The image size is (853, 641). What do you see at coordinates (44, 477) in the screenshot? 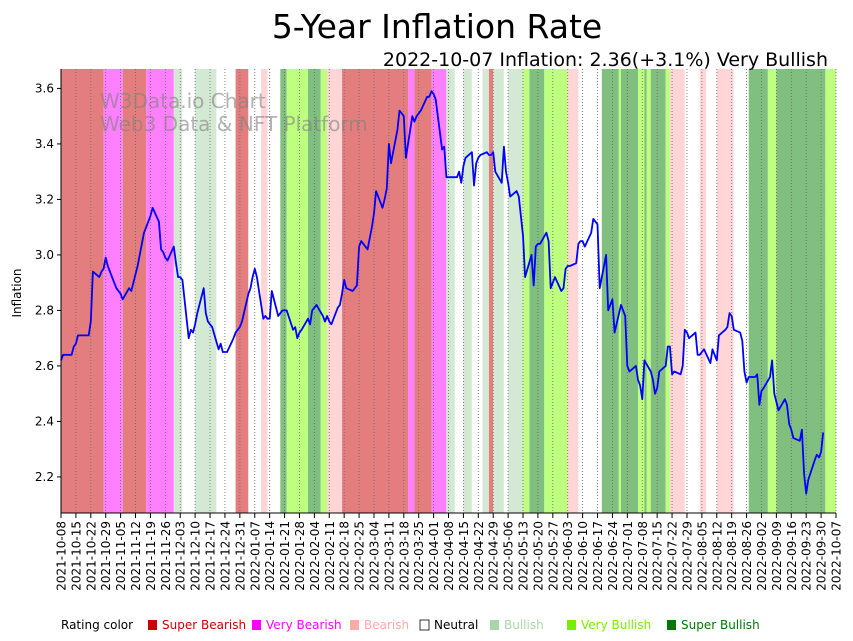
I see `y-tick-label: 2.2` at bounding box center [44, 477].